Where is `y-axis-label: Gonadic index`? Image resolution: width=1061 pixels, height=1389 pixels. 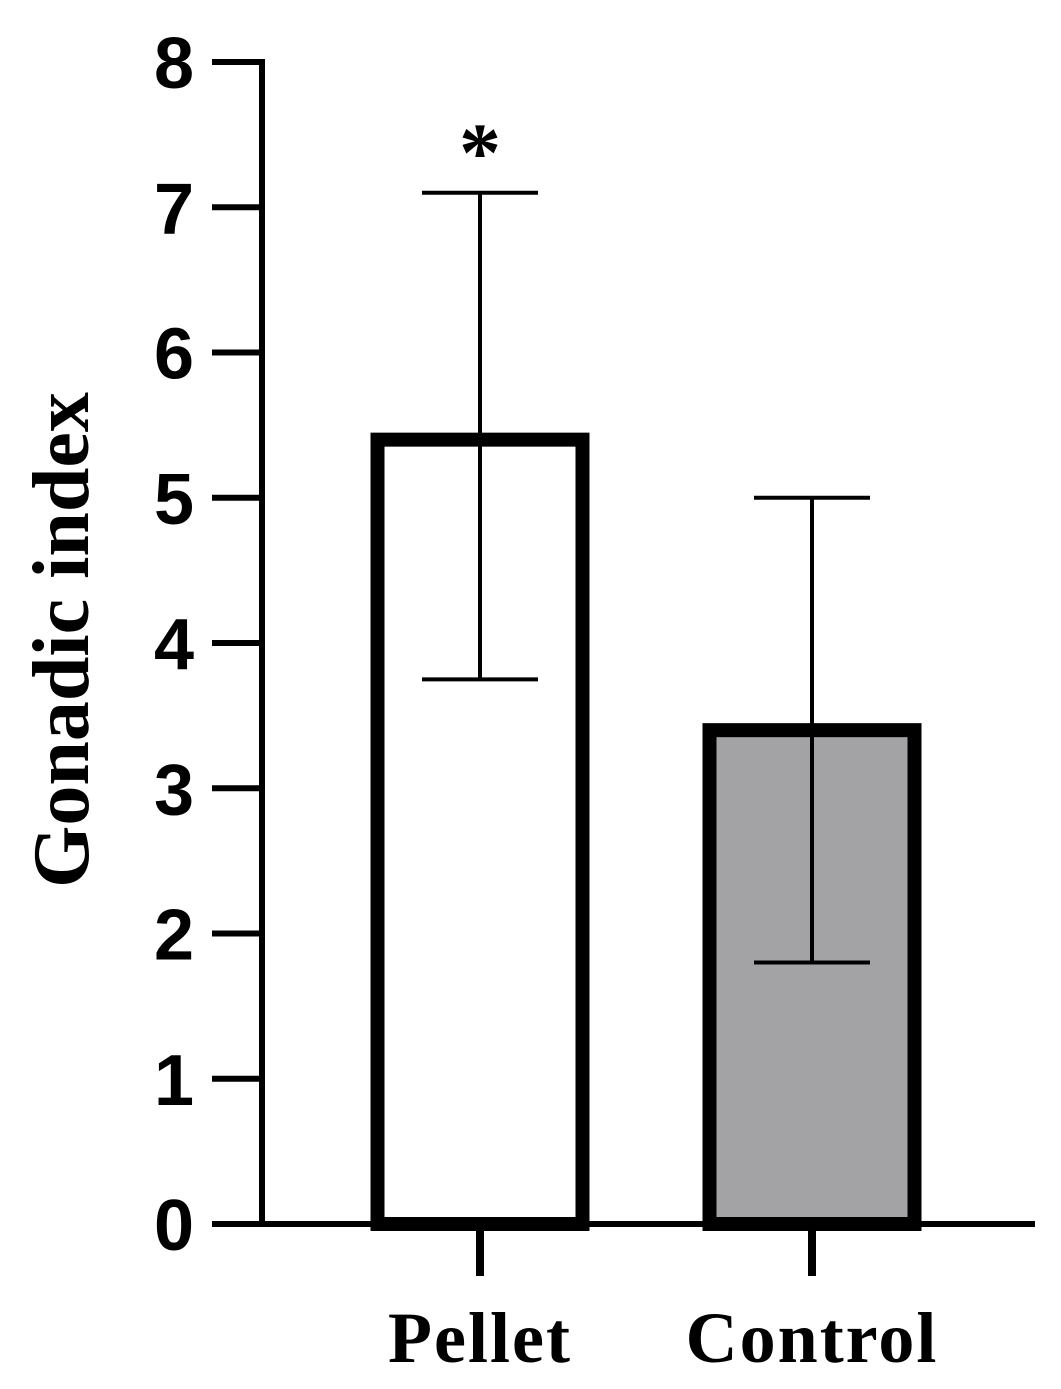 y-axis-label: Gonadic index is located at coordinates (62, 640).